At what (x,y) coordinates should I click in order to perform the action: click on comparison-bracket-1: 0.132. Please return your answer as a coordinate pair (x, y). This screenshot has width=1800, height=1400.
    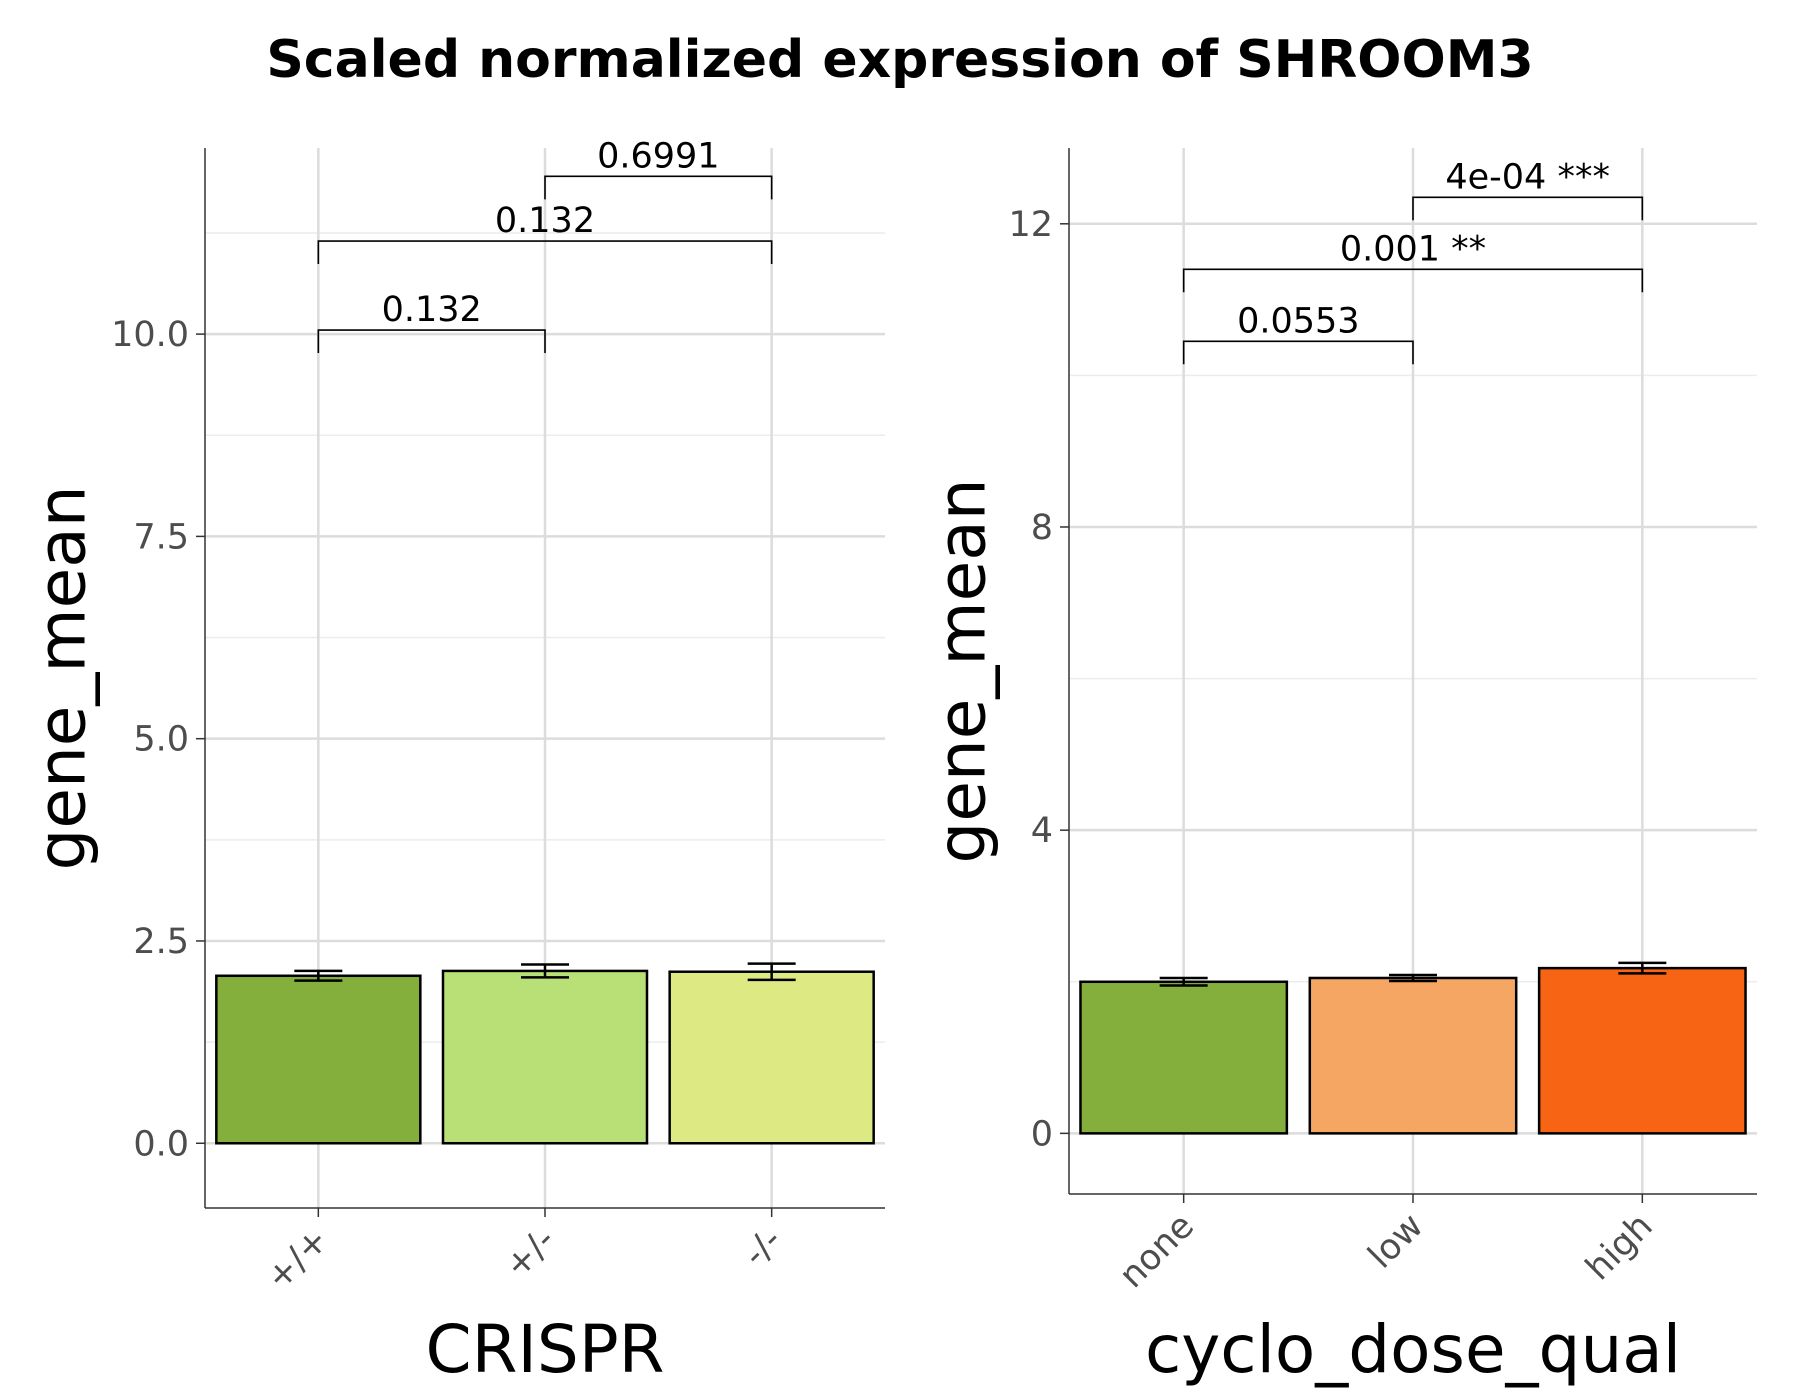
    Looking at the image, I should click on (545, 233).